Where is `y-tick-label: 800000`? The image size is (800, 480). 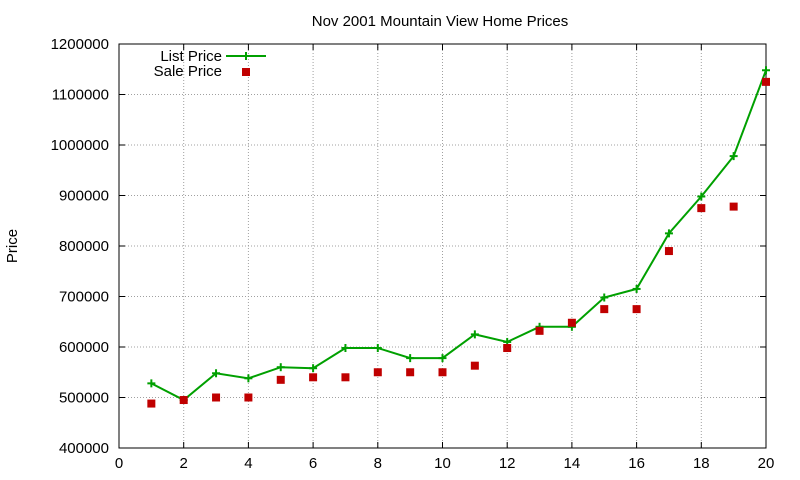 y-tick-label: 800000 is located at coordinates (84, 246).